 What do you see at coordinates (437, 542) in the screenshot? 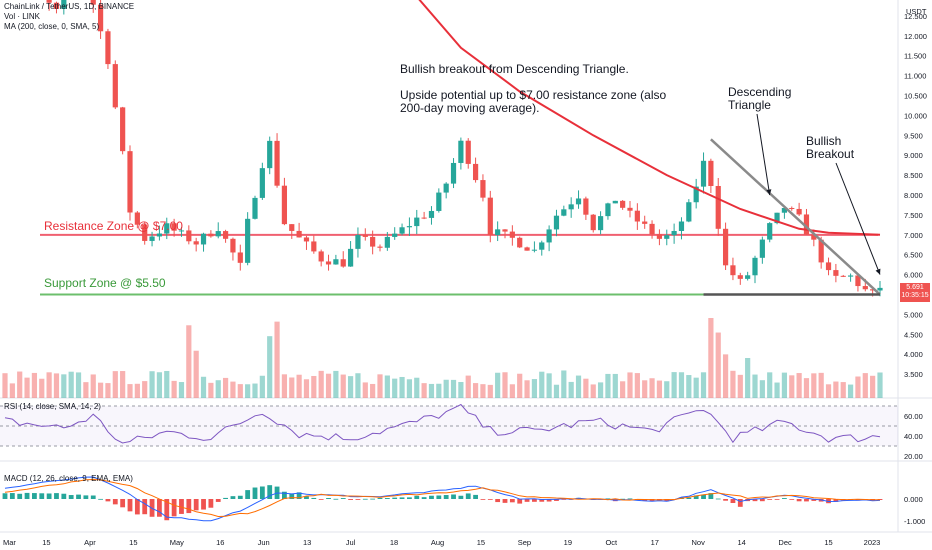
I see `x-tick-label: Aug` at bounding box center [437, 542].